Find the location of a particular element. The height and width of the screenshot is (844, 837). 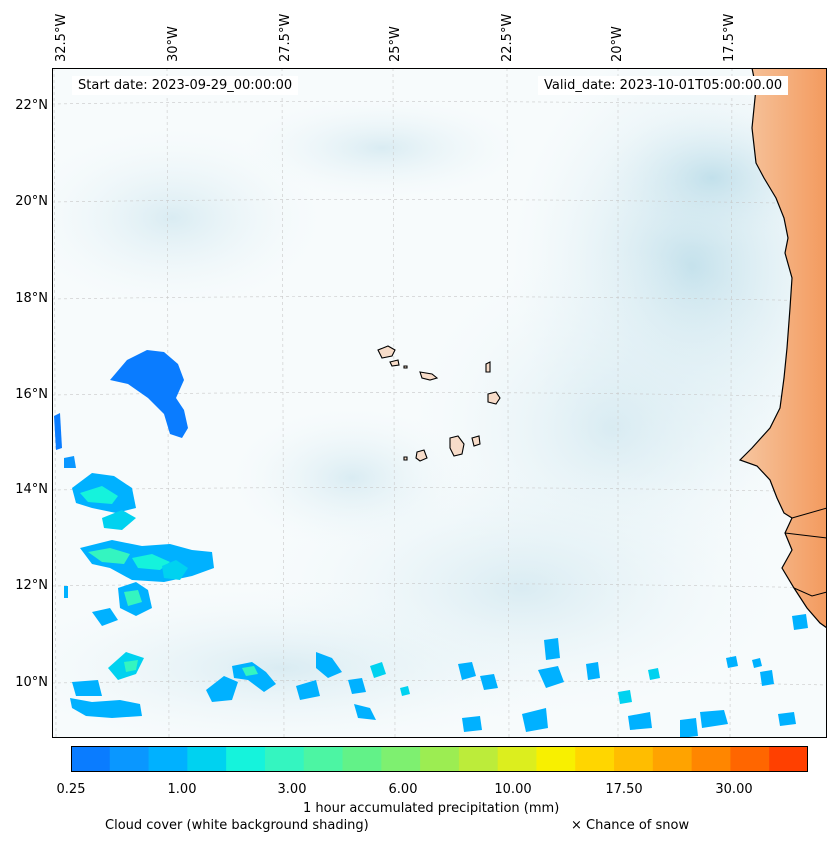

longitude-label: 17.5°W is located at coordinates (729, 37).